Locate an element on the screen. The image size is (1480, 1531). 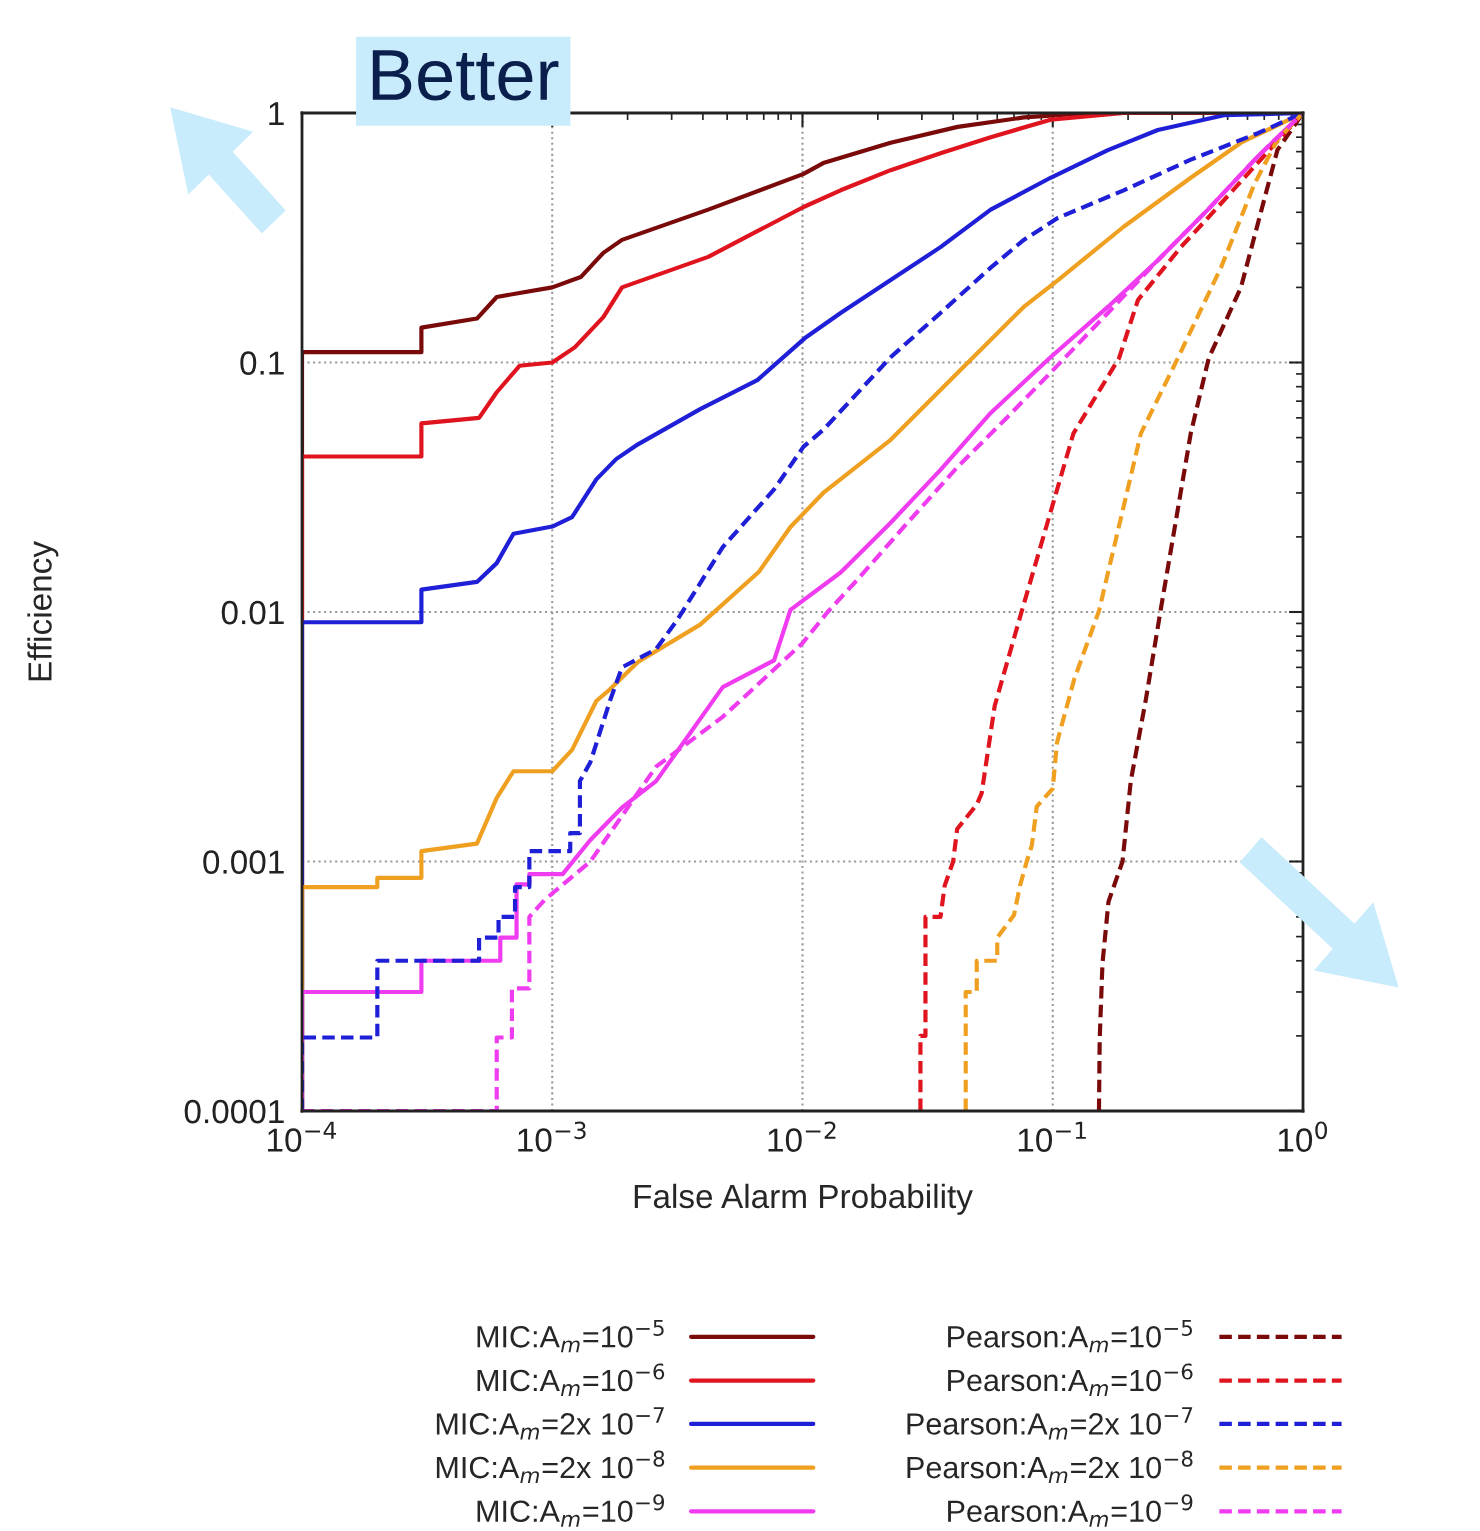
legend-label: Pearson:A$_{m}$=10$^{−9}$ is located at coordinates (1070, 1510).